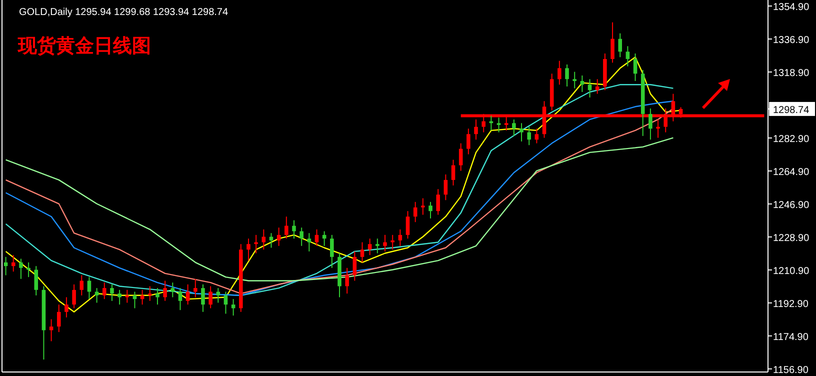 This screenshot has height=376, width=816. What do you see at coordinates (791, 337) in the screenshot?
I see `y-tick-label: 1174.90` at bounding box center [791, 337].